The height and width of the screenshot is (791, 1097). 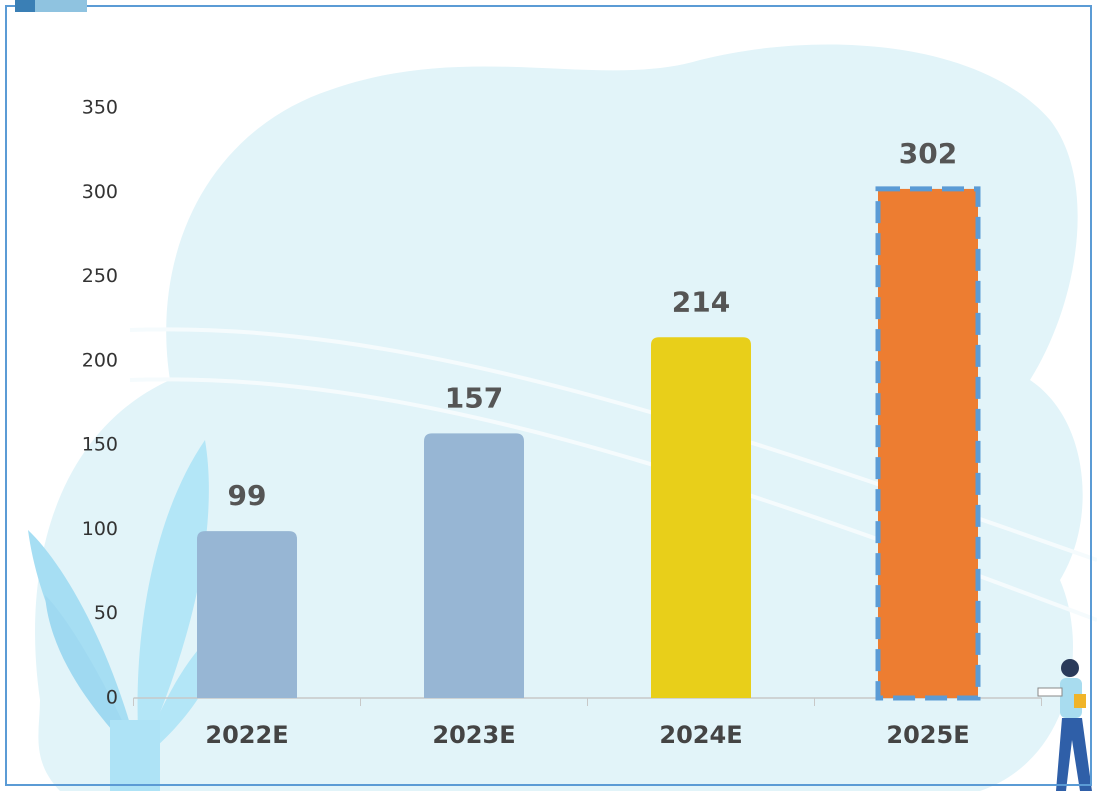 I want to click on x-tick-label: 2025E, so click(x=927, y=735).